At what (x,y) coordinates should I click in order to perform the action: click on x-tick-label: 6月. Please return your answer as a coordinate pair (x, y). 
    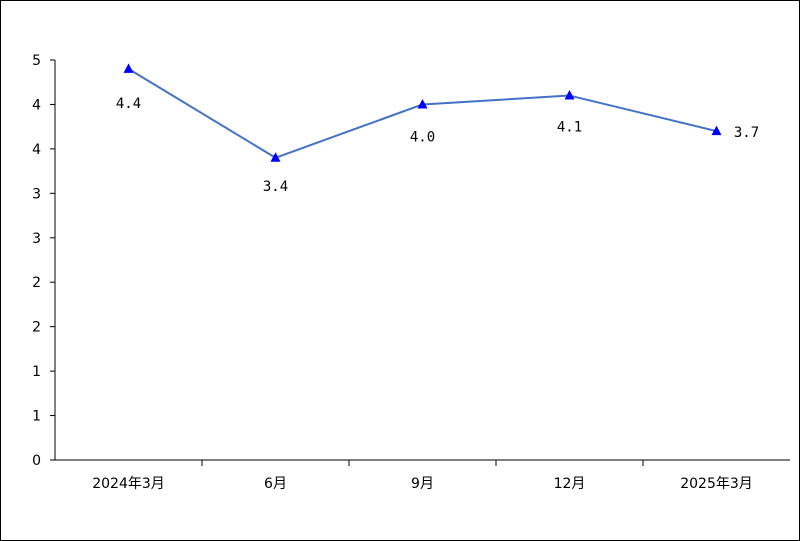
    Looking at the image, I should click on (275, 484).